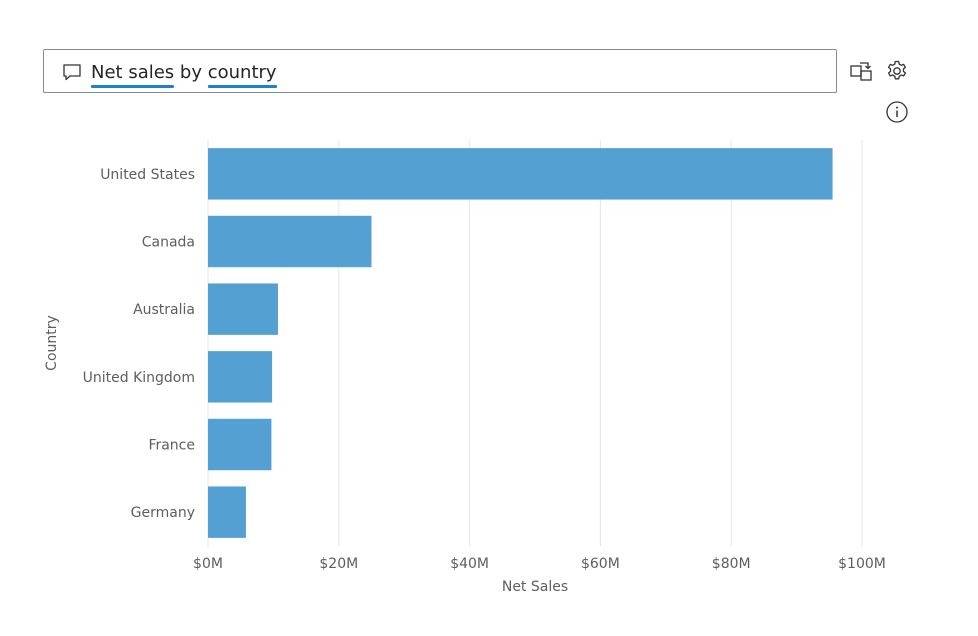 This screenshot has height=636, width=978. Describe the element at coordinates (52, 343) in the screenshot. I see `y-axis-title: Country` at that location.